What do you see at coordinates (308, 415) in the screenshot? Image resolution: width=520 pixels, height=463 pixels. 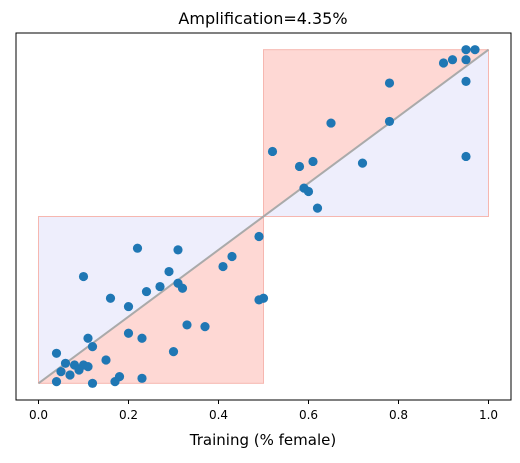 I see `x-tick-label-3: 0.6` at bounding box center [308, 415].